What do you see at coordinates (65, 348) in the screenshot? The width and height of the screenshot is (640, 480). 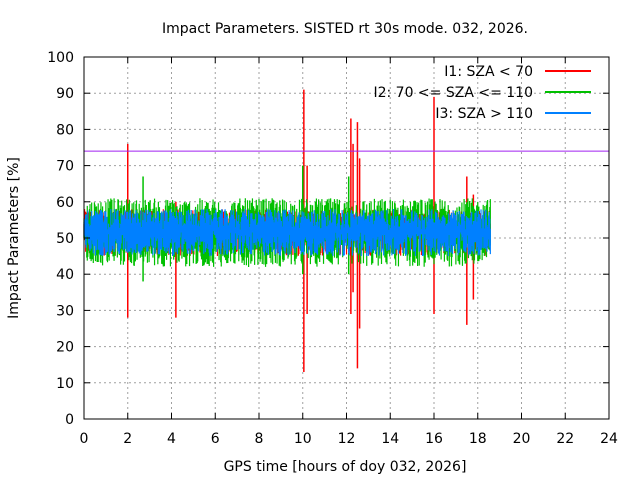 I see `y-tick-label: 20` at bounding box center [65, 348].